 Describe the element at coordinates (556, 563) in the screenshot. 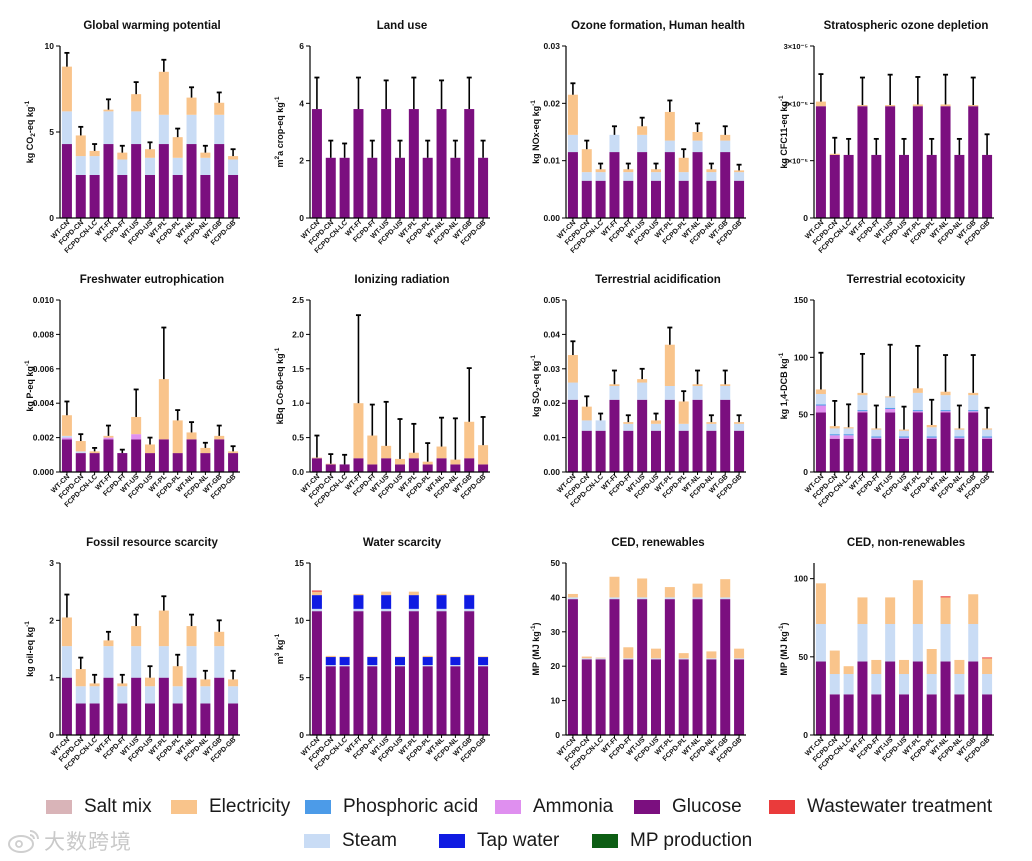

I see `y-tick-label: 50` at that location.